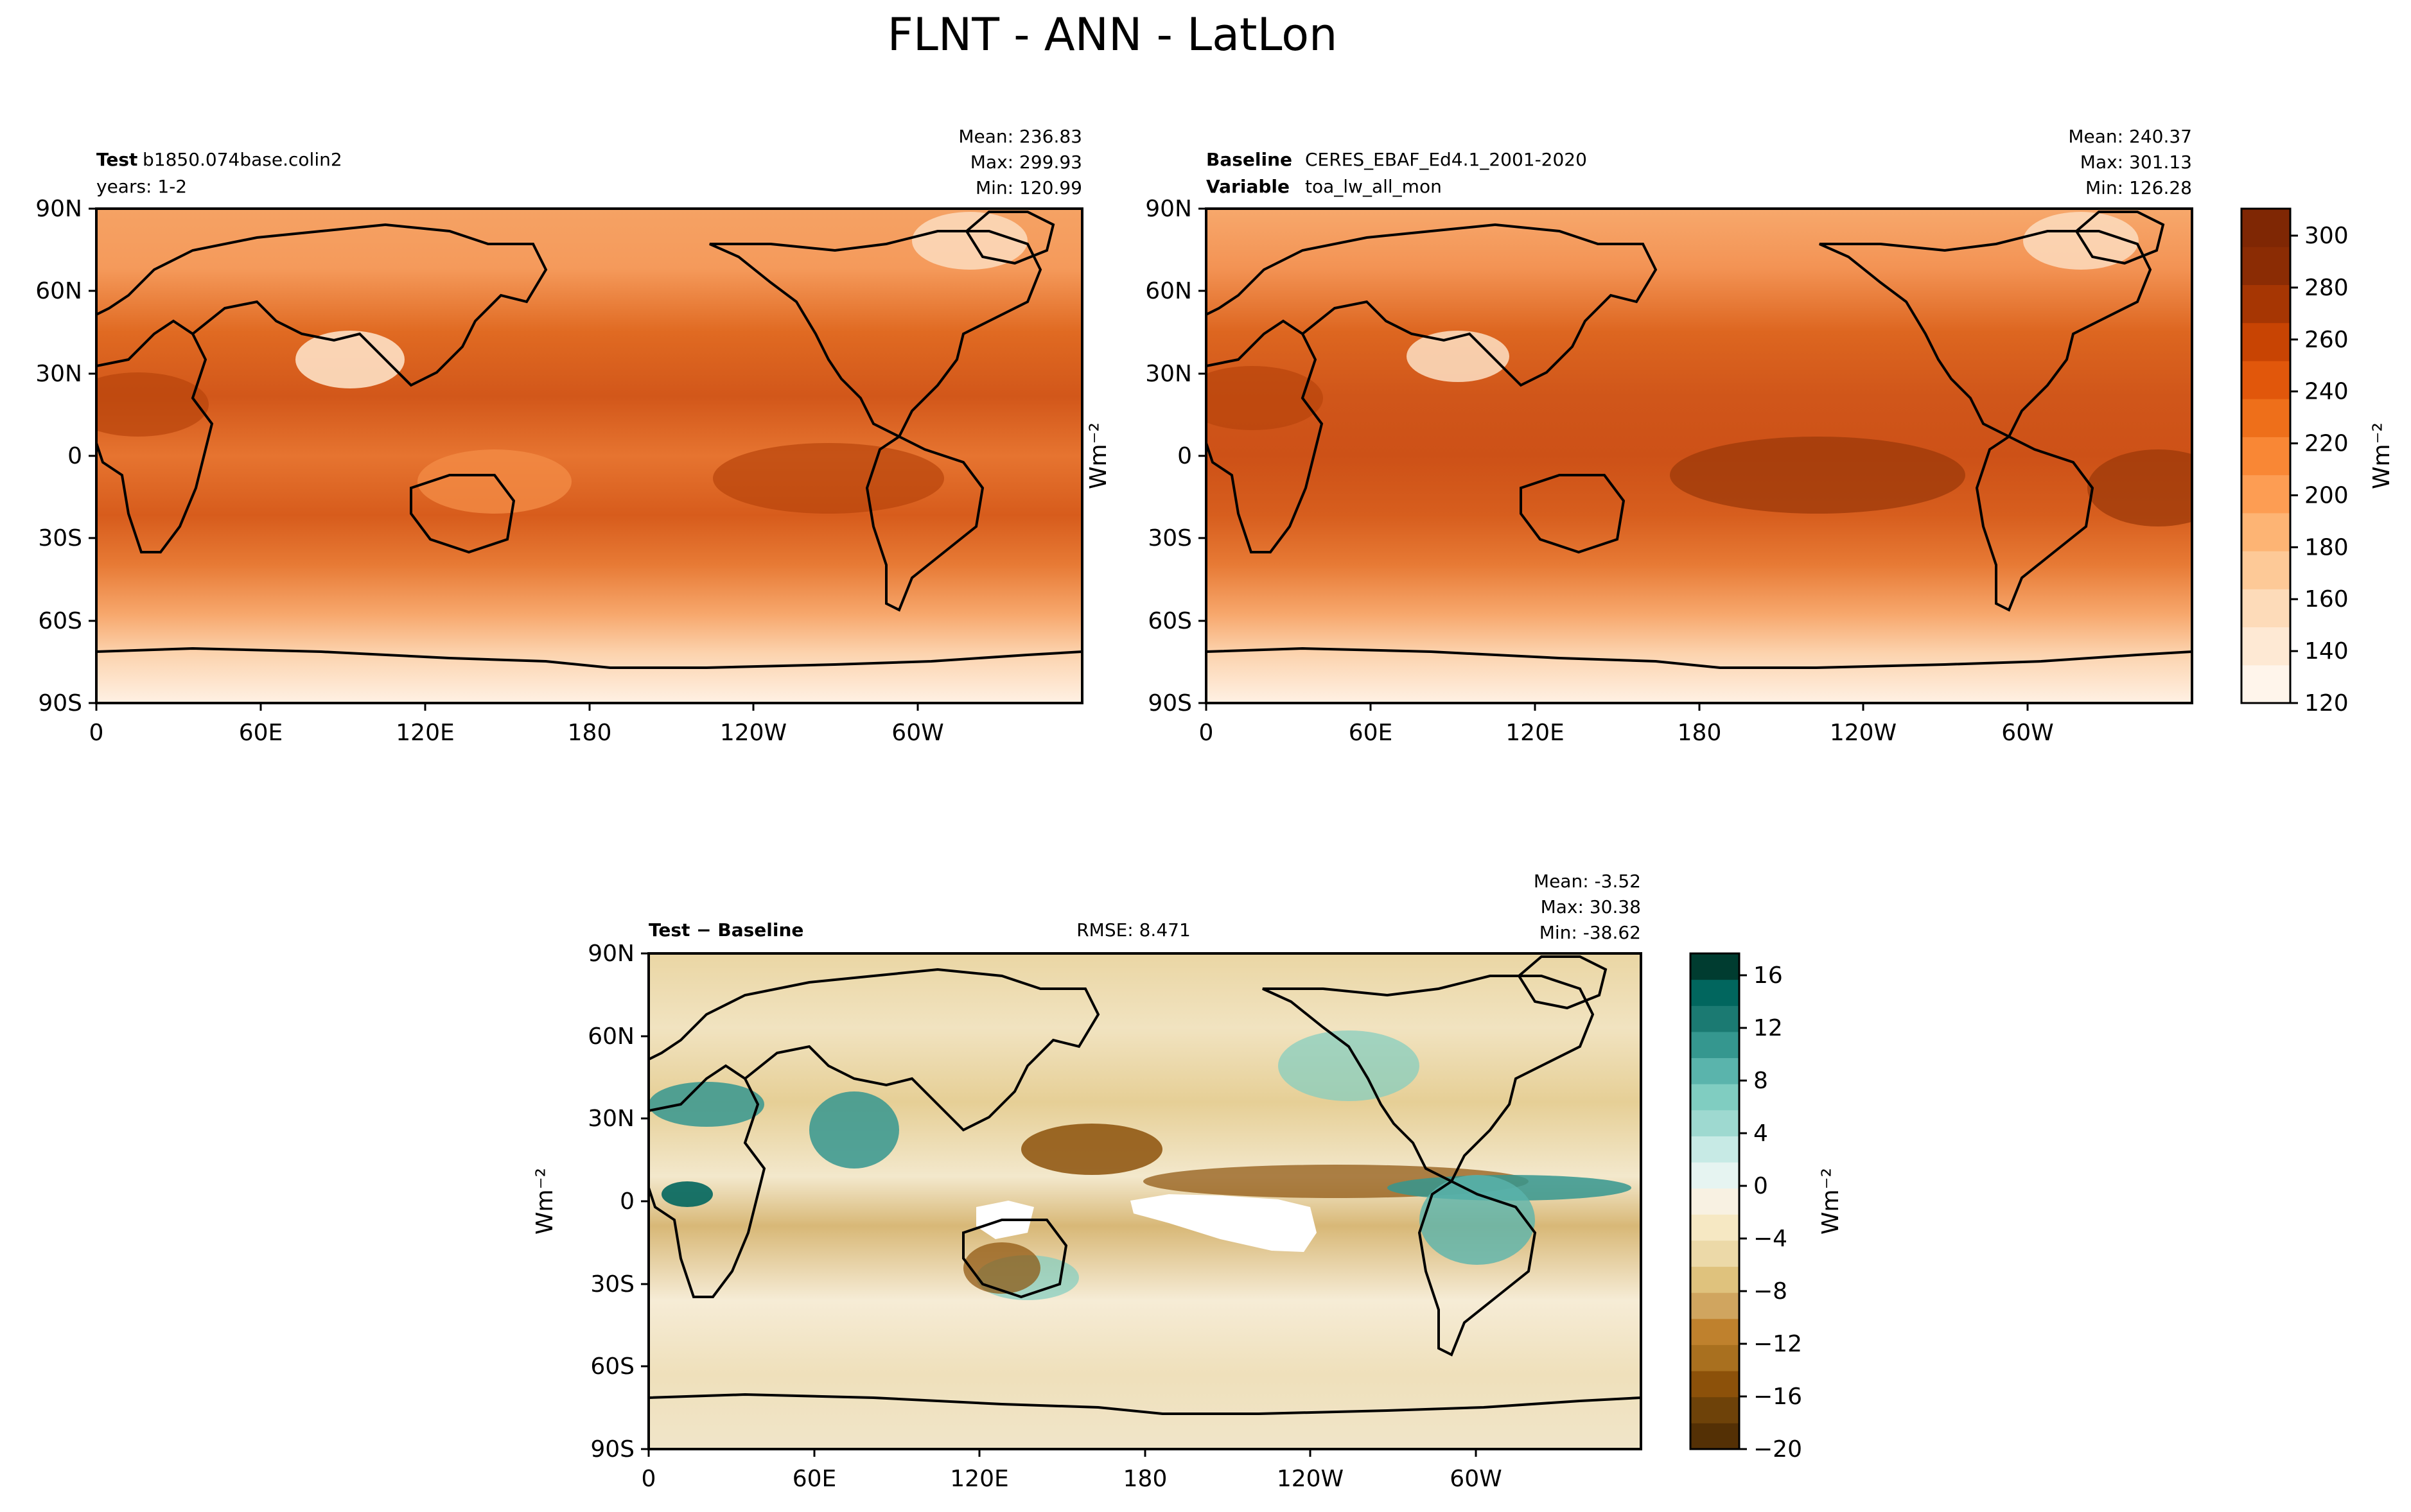 The height and width of the screenshot is (1512, 2411). Describe the element at coordinates (2326, 444) in the screenshot. I see `colorbar-top-tick-label: 220` at that location.